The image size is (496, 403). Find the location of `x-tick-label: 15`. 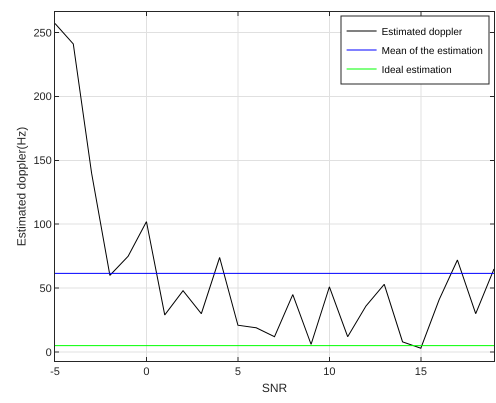

x-tick-label: 15 is located at coordinates (420, 372).